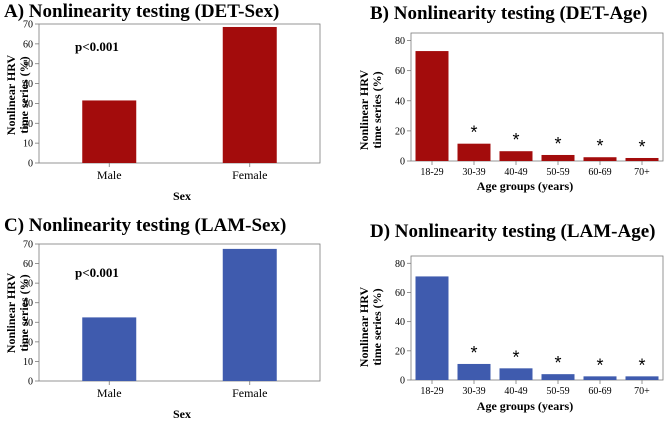 The width and height of the screenshot is (669, 424). What do you see at coordinates (515, 172) in the screenshot?
I see `panel-b-xtick-label: 40-49` at bounding box center [515, 172].